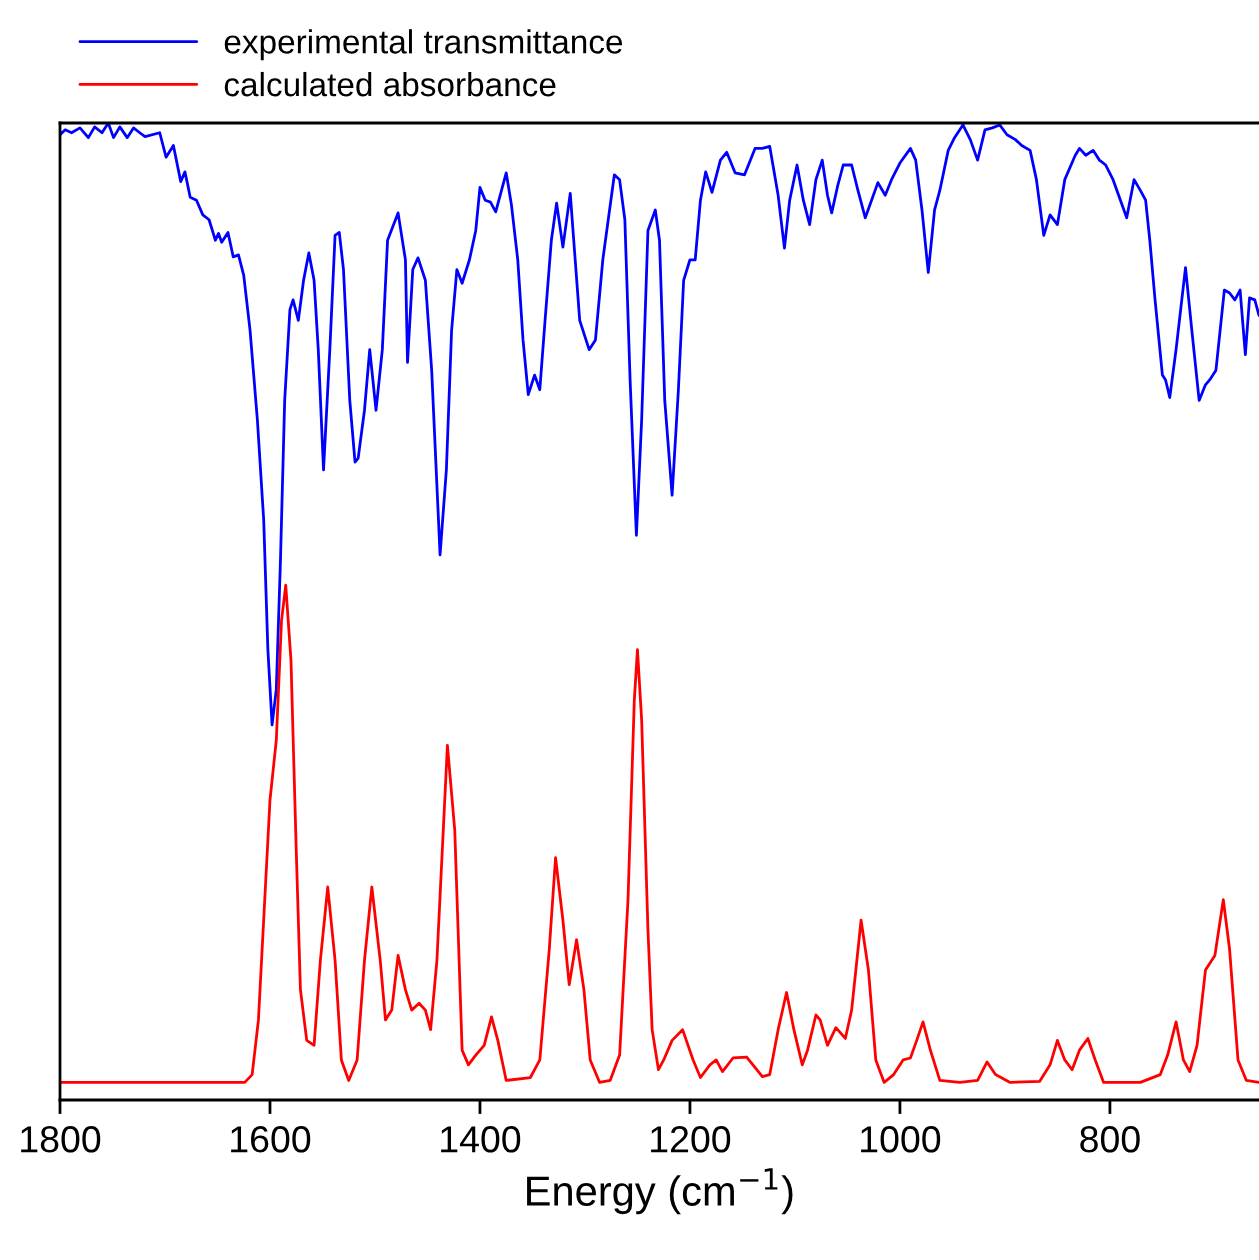 Image resolution: width=1259 pixels, height=1260 pixels. Describe the element at coordinates (423, 45) in the screenshot. I see `legend-label: experimental transmittance` at that location.